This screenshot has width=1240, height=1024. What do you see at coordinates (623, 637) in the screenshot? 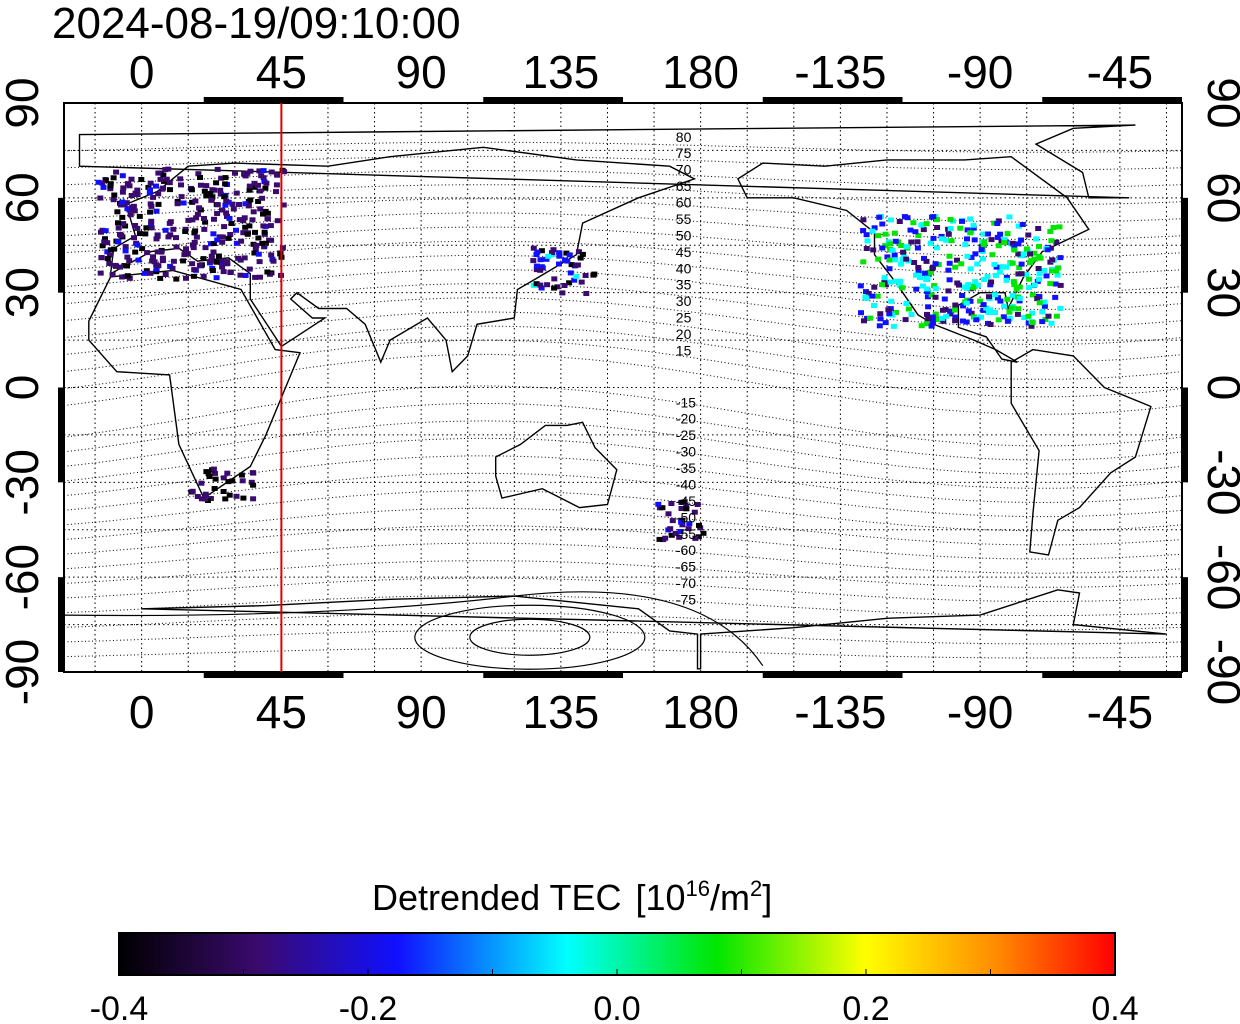
I see `magnetic-contour` at bounding box center [623, 637].